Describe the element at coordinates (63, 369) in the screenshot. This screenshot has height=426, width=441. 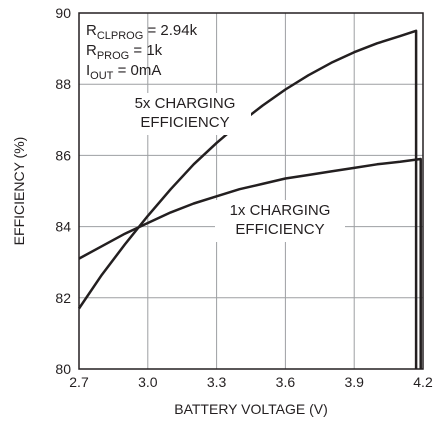
I see `y-tick-label: 80` at that location.